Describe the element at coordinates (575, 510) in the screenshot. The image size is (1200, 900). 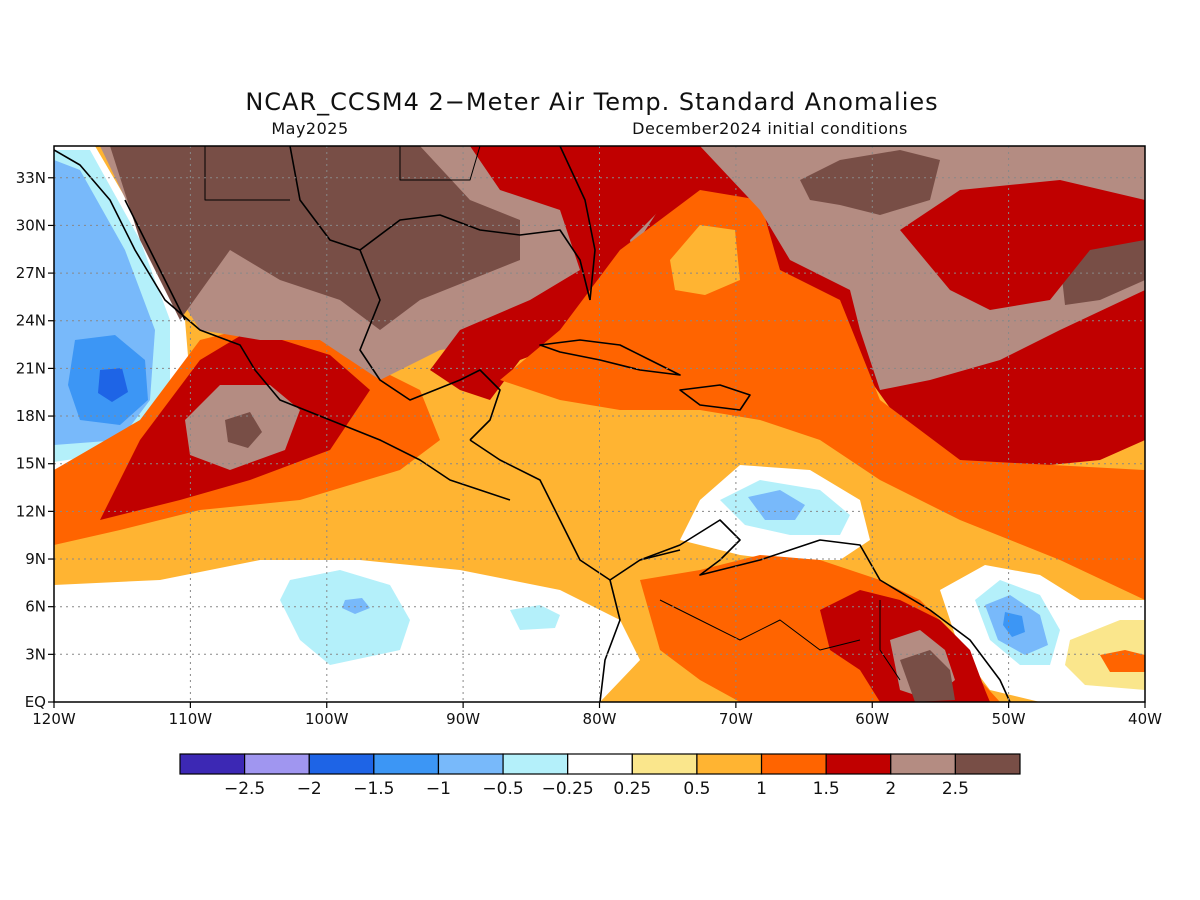
I see `coastline-central-america` at that location.